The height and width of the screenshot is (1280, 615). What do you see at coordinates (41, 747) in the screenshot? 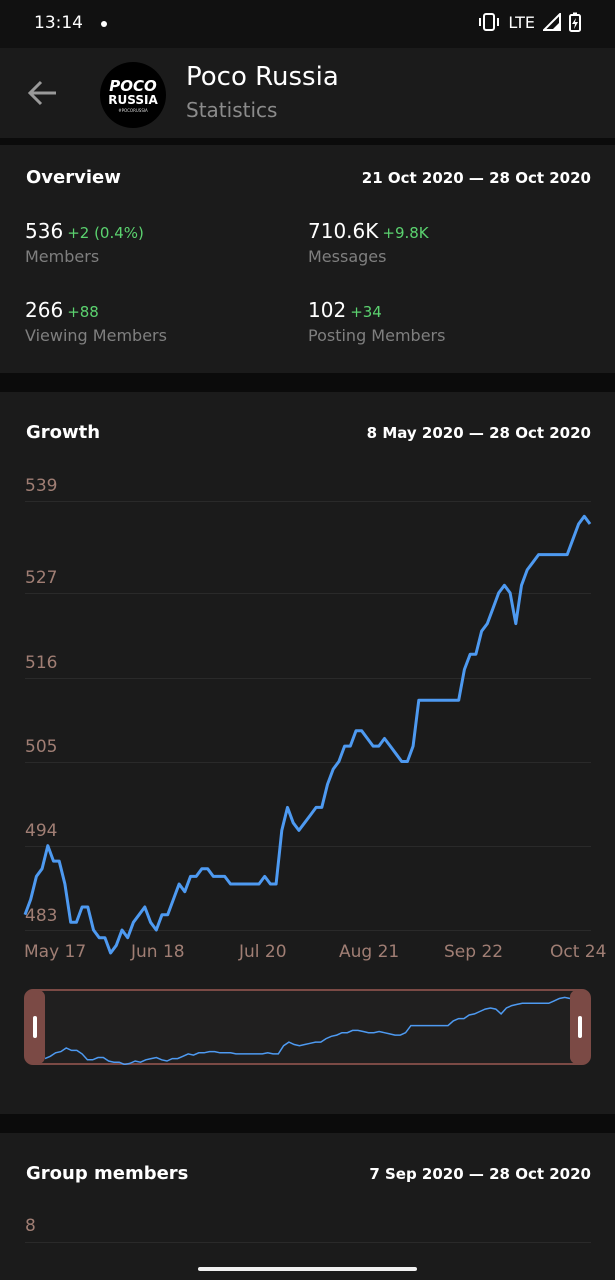
I see `y-tick-label: 505` at bounding box center [41, 747].